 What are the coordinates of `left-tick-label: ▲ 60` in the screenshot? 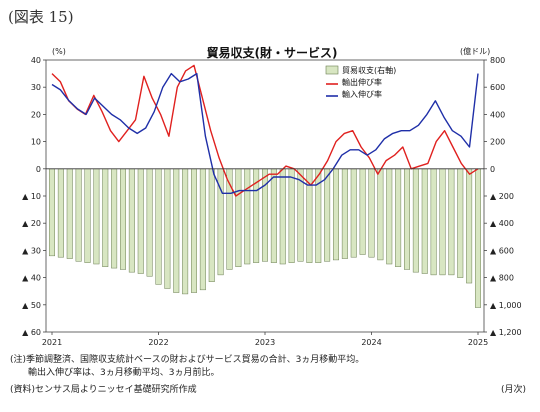 It's located at (31, 332).